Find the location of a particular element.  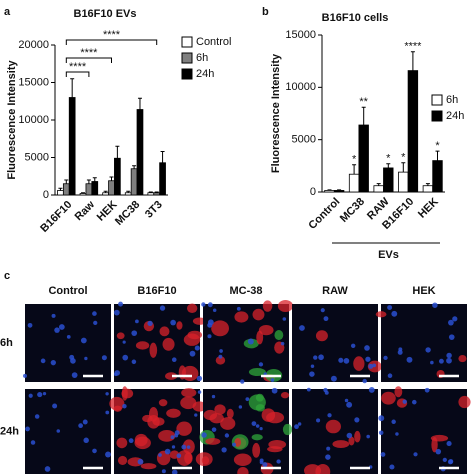

y-axis-label: Fluorescence Intensity is located at coordinates (276, 113).